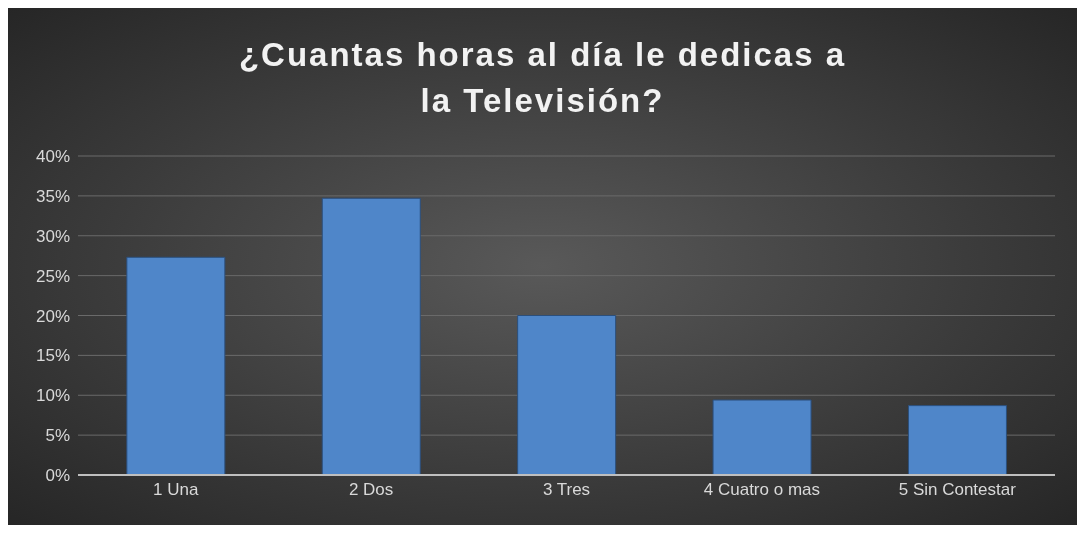 This screenshot has height=533, width=1085. What do you see at coordinates (566, 490) in the screenshot?
I see `x-tick-label: 3 Tres` at bounding box center [566, 490].